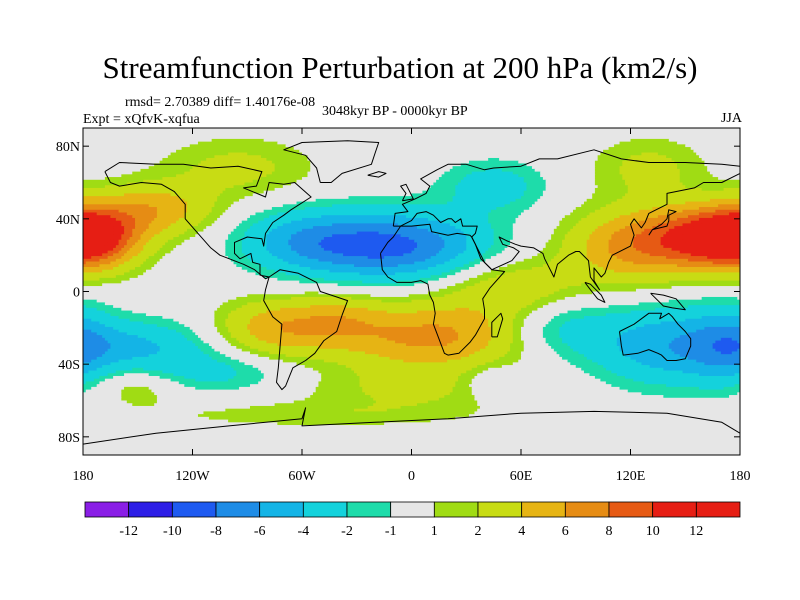 The height and width of the screenshot is (600, 800). Describe the element at coordinates (69, 365) in the screenshot. I see `lat-tick-label: 40S` at that location.